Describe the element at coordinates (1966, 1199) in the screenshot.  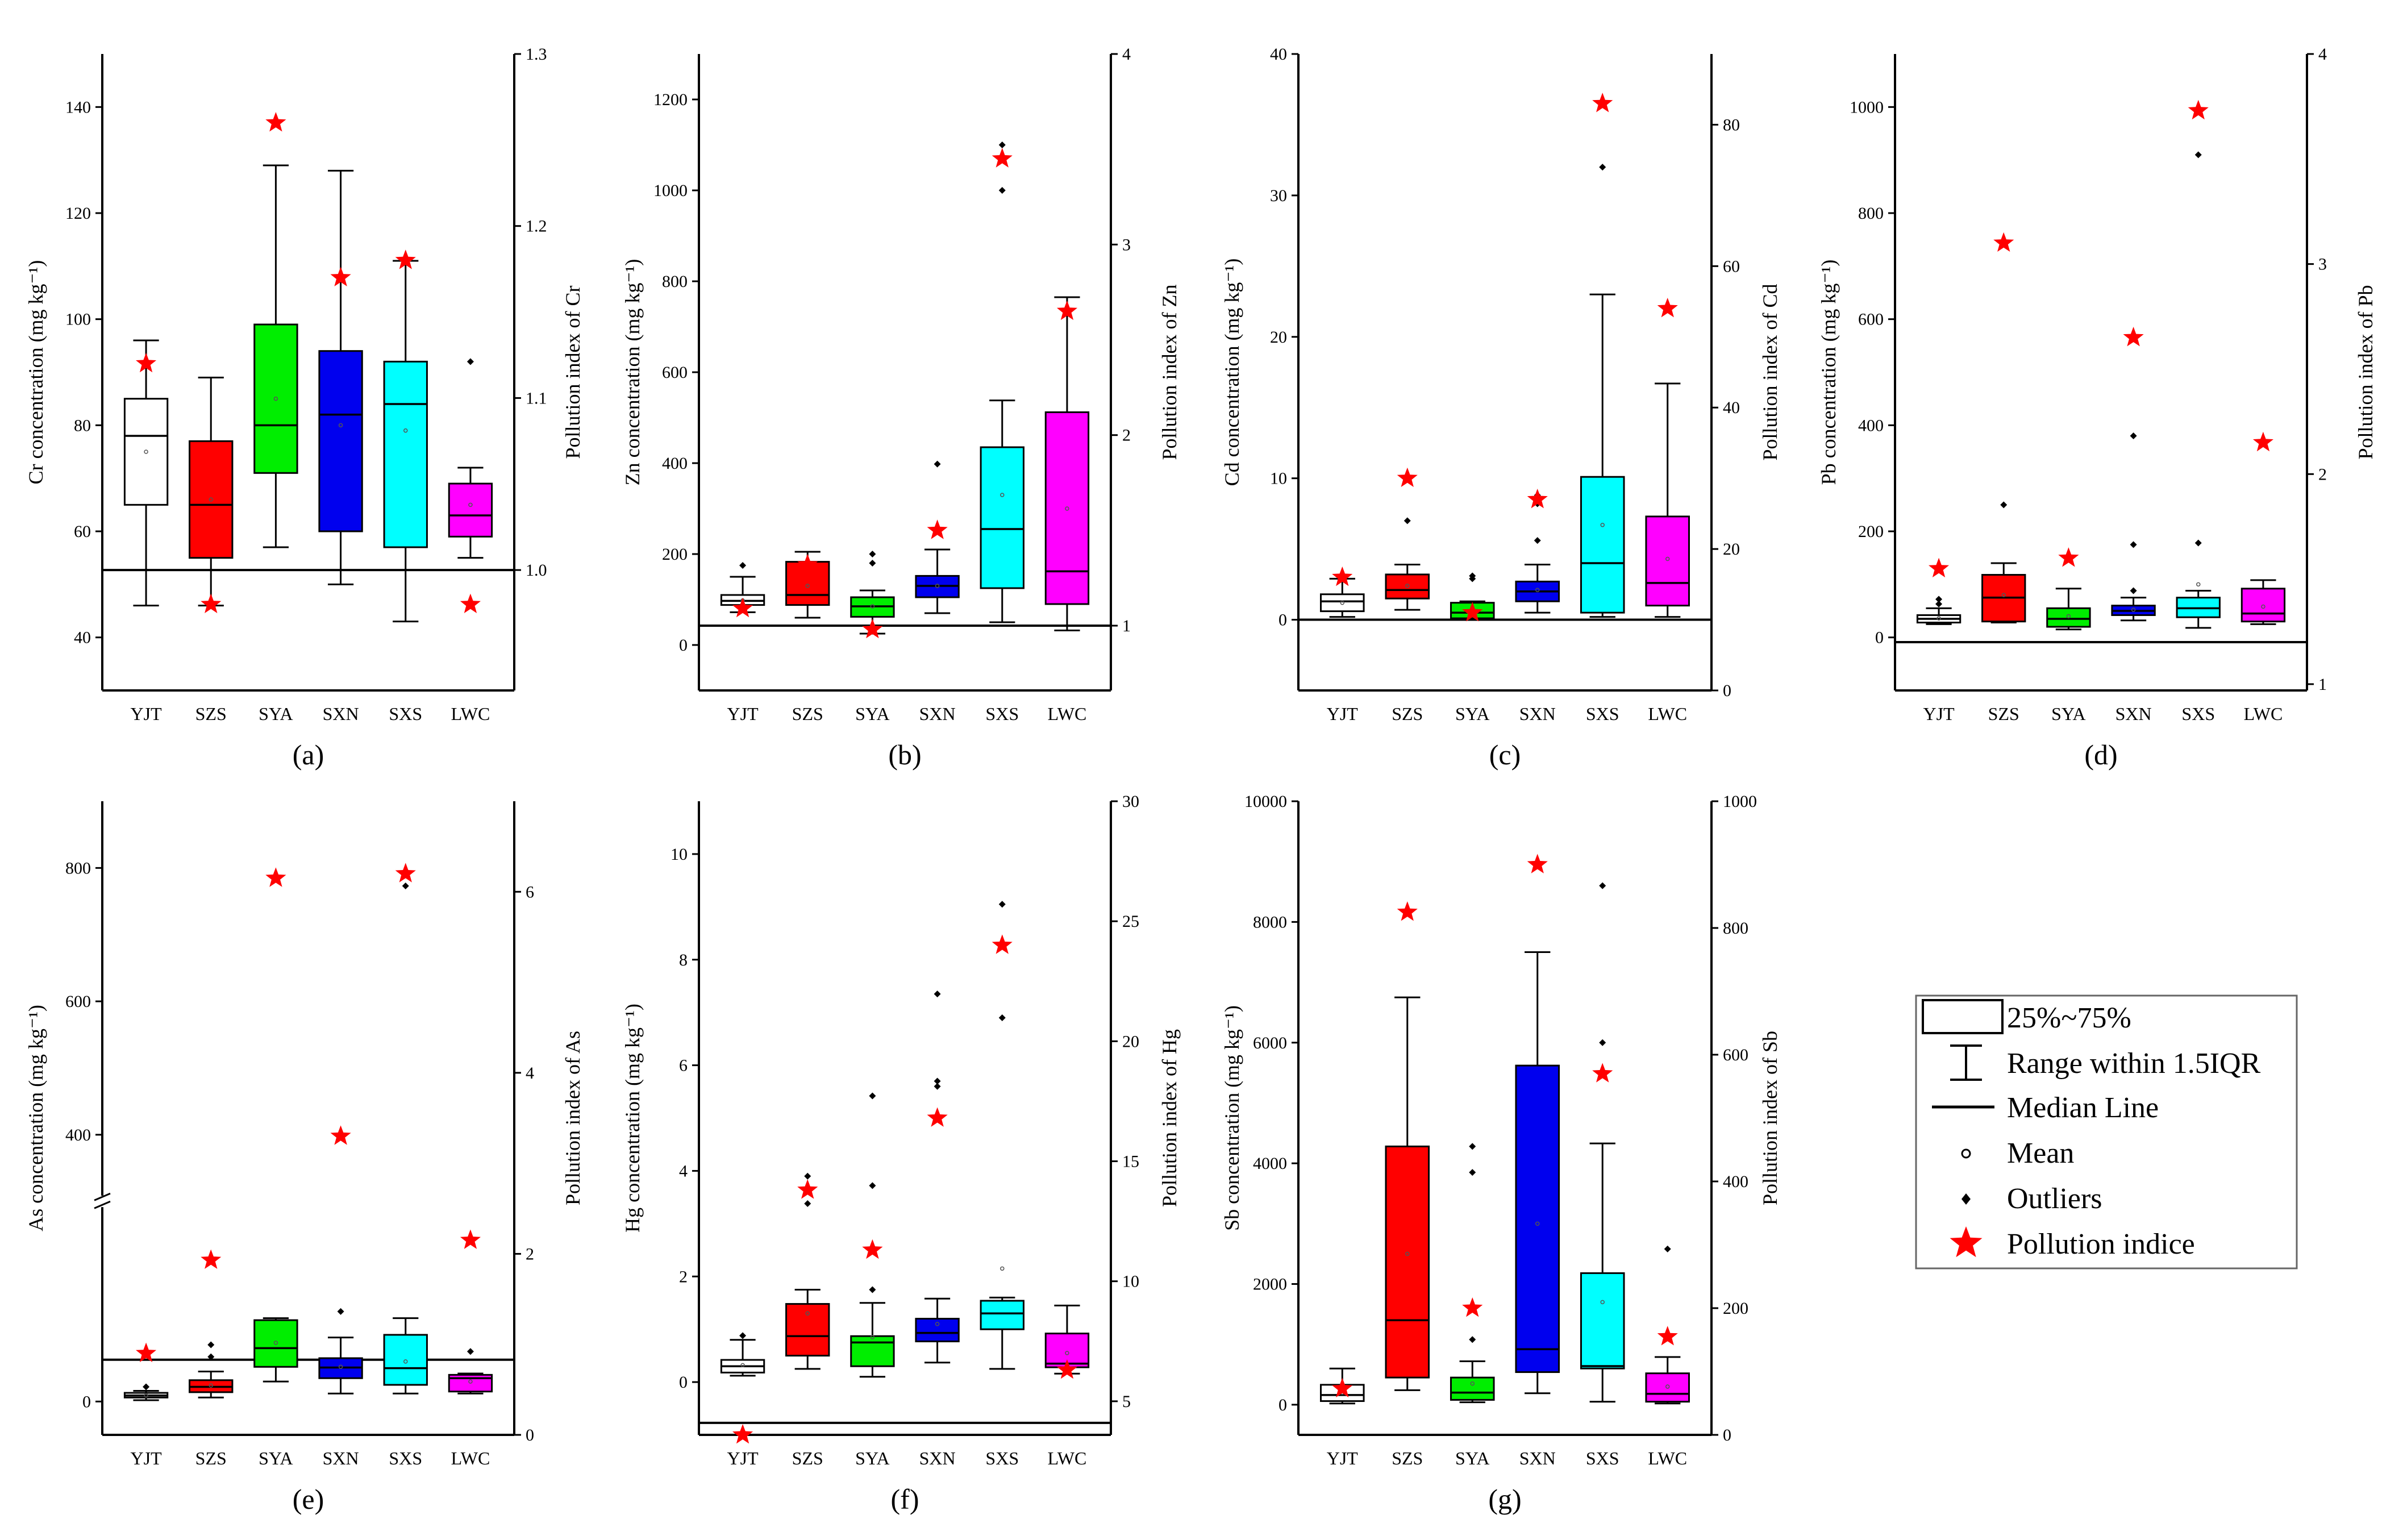
I see `legend-outlier-swatch` at that location.